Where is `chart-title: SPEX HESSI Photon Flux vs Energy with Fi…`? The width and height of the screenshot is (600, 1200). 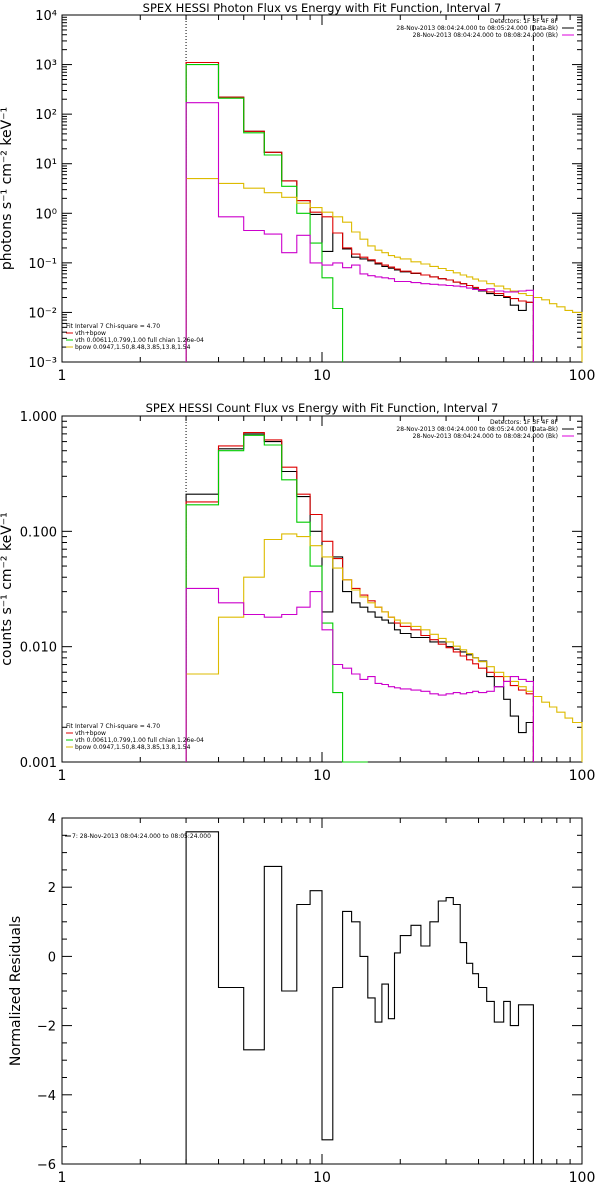
chart-title: SPEX HESSI Photon Flux vs Energy with Fi… is located at coordinates (322, 8).